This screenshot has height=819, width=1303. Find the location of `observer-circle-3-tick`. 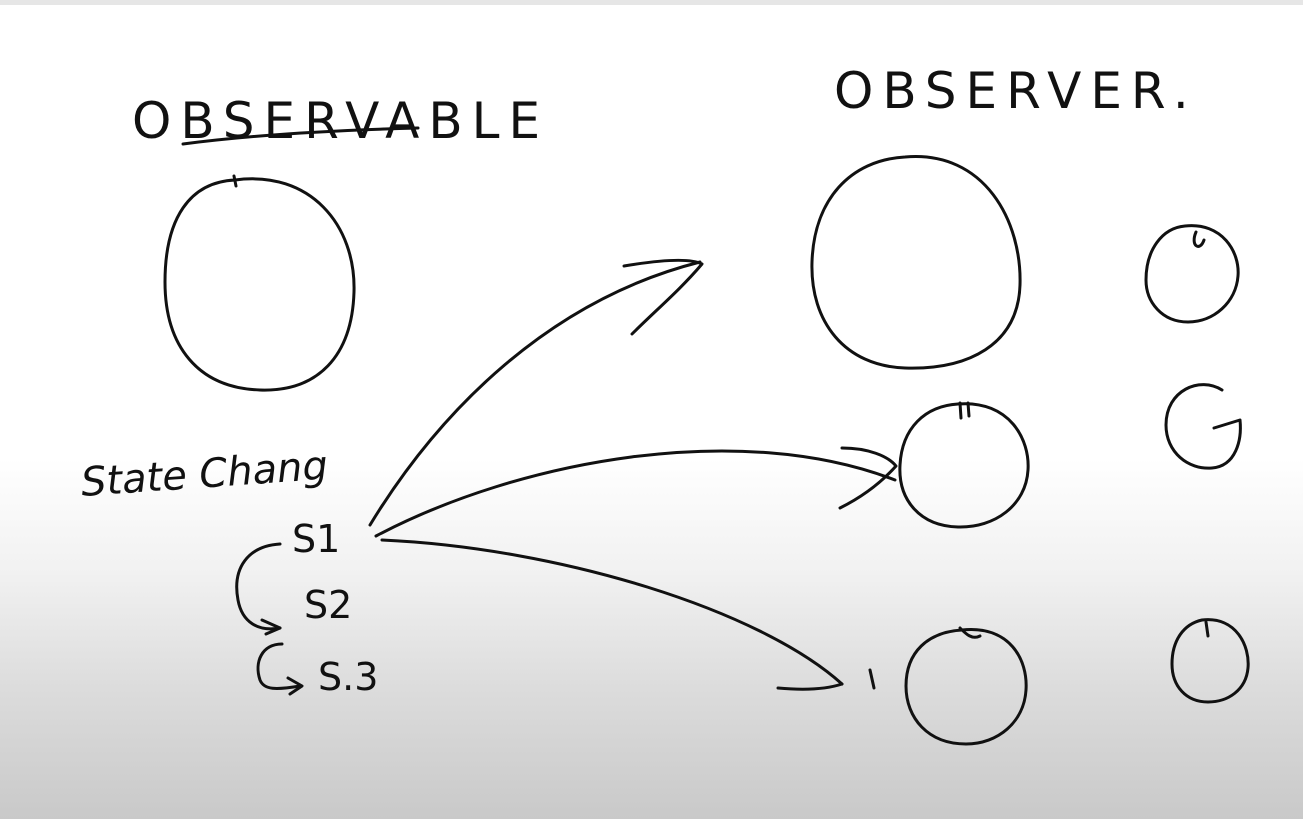

observer-circle-3-tick is located at coordinates (970, 632).